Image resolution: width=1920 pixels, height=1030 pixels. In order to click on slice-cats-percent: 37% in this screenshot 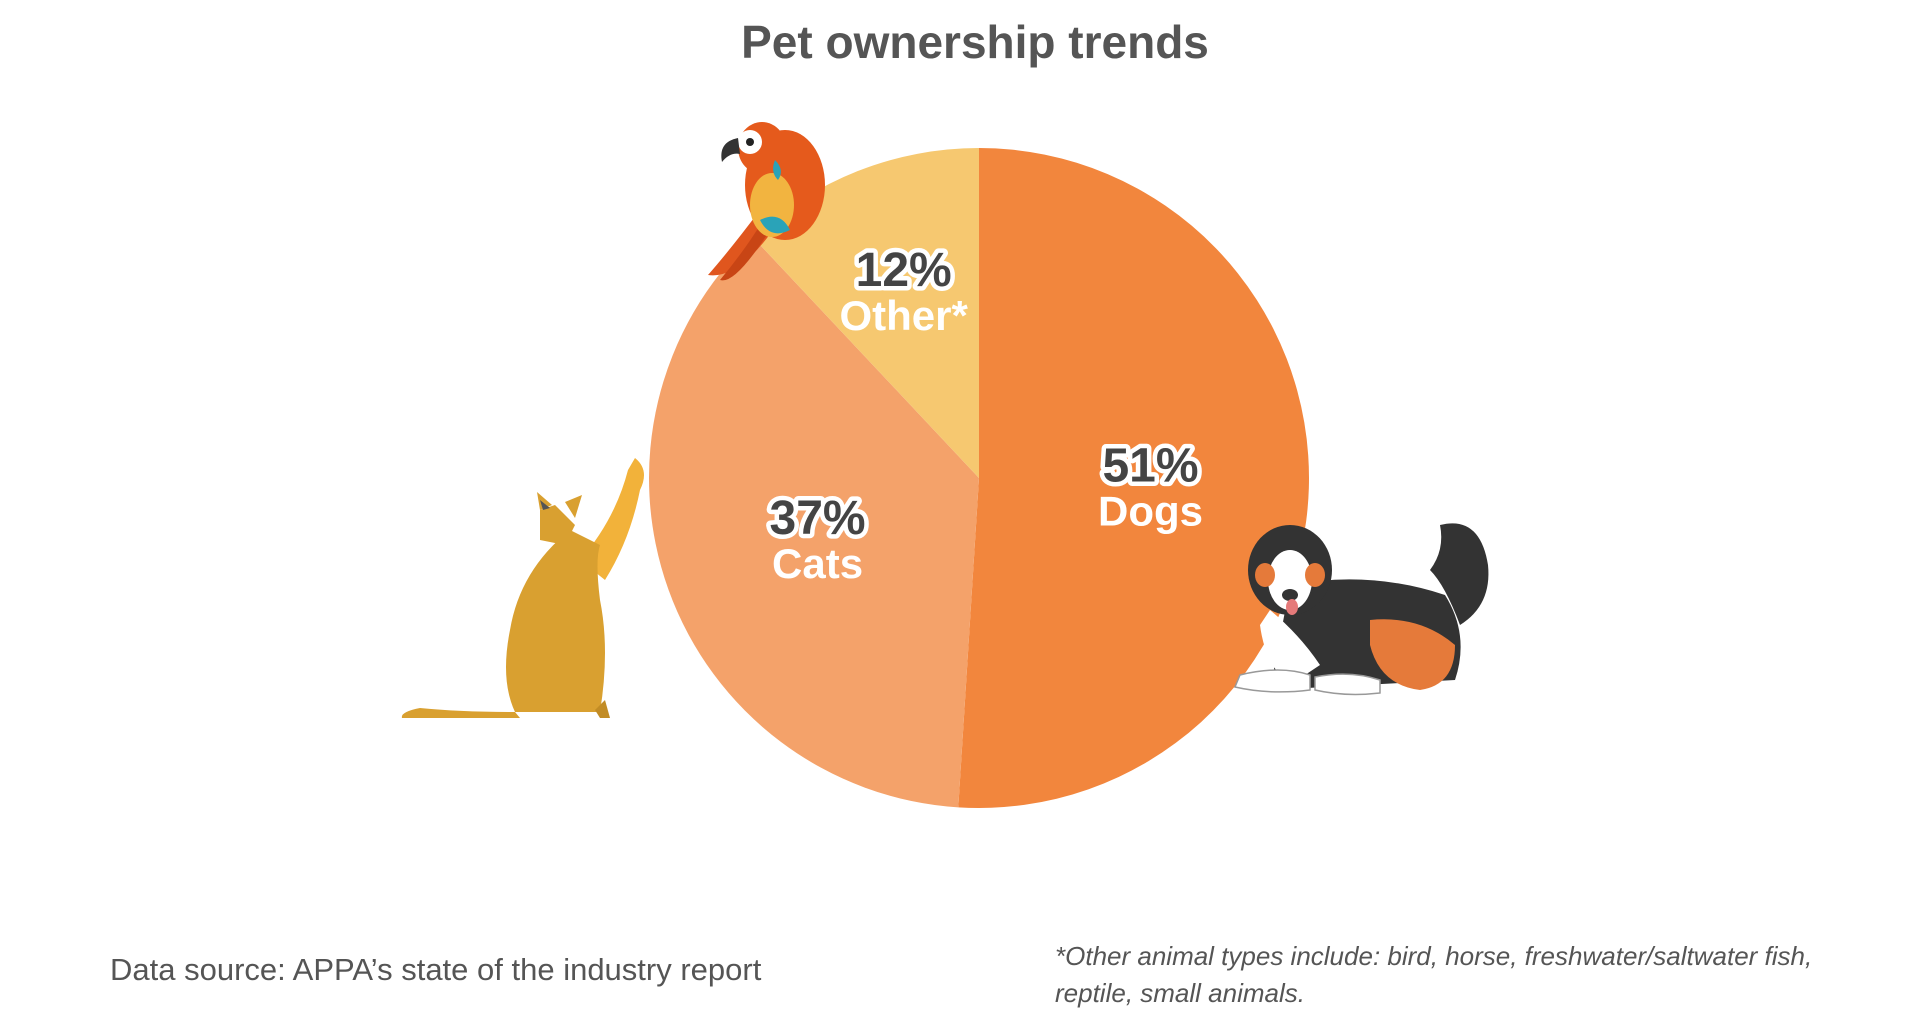, I will do `click(818, 518)`.